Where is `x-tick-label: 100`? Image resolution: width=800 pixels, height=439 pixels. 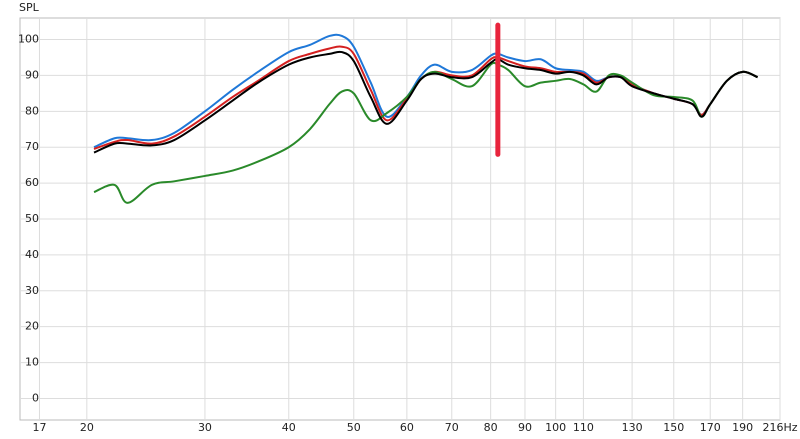 x-tick-label: 100 is located at coordinates (555, 427).